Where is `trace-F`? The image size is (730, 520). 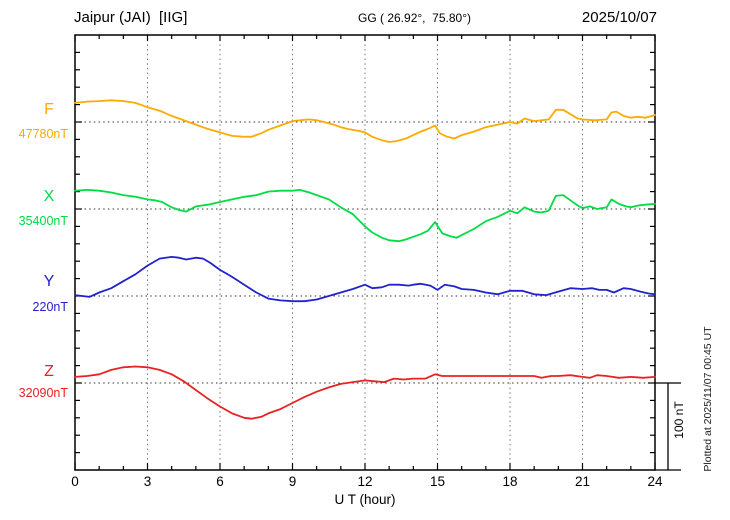 trace-F is located at coordinates (365, 121).